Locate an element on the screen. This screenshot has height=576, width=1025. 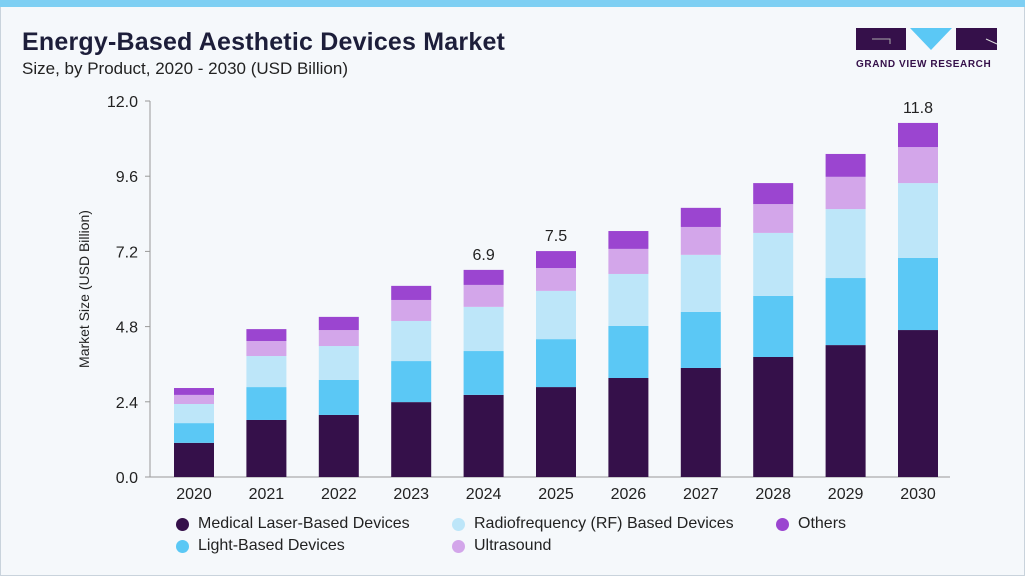
x-tick-label: 2023 is located at coordinates (411, 494).